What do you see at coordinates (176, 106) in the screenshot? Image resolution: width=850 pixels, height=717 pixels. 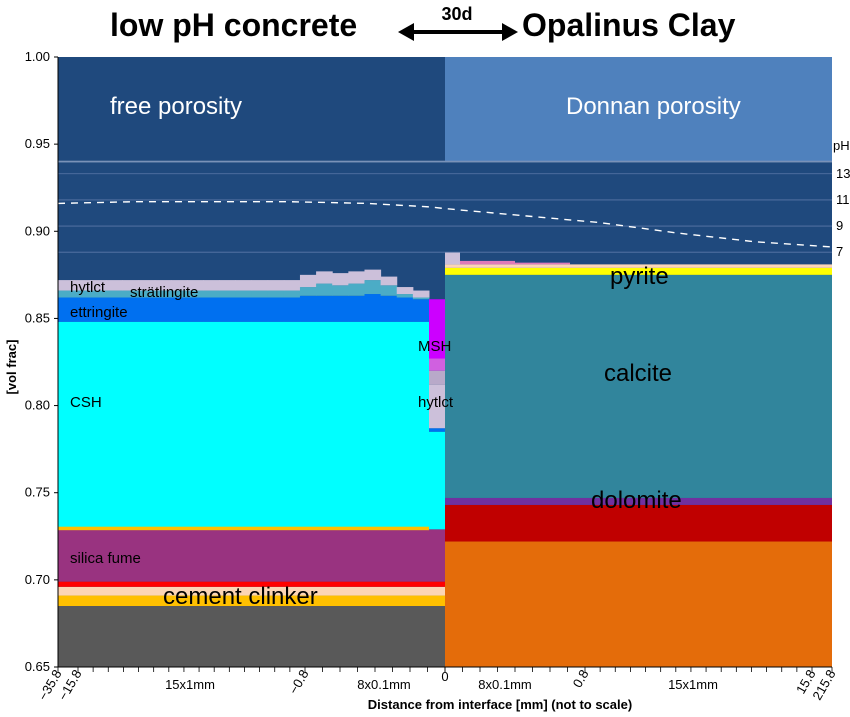 I see `free-porosity-label: free porosity` at bounding box center [176, 106].